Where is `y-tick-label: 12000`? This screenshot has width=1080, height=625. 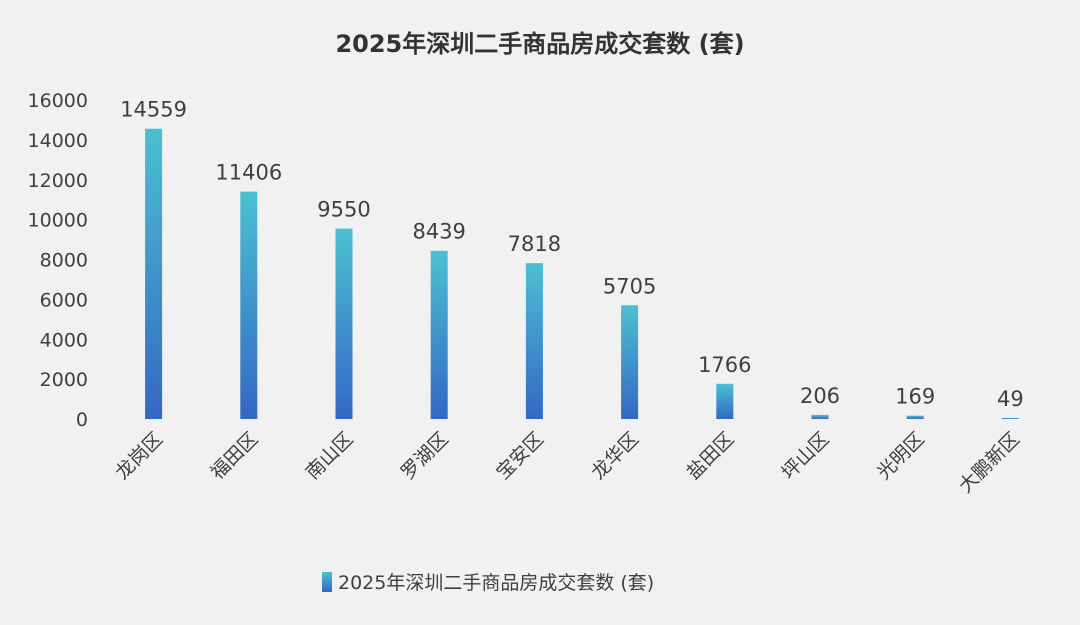 y-tick-label: 12000 is located at coordinates (58, 181).